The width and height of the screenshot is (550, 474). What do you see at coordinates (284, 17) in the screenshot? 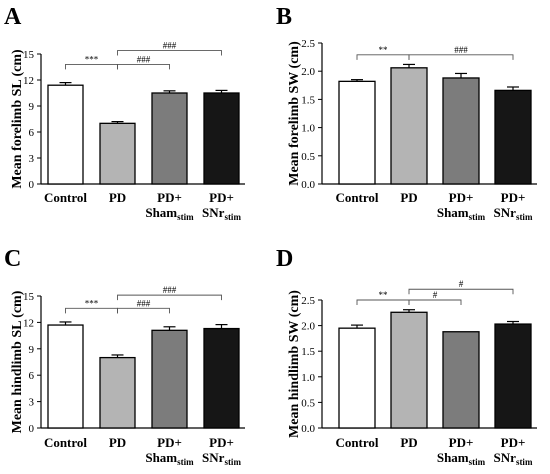
I see `panel-letter: B` at bounding box center [284, 17].